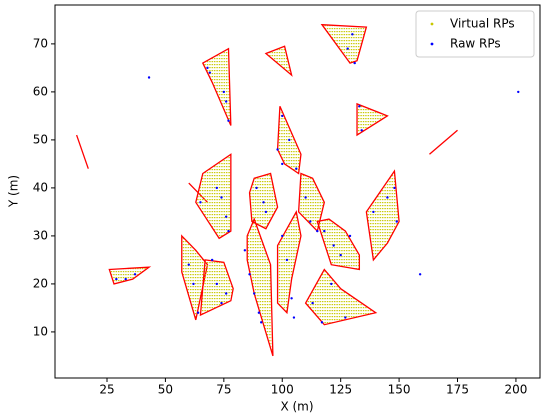 The image size is (550, 419). I want to click on y-tick-label: 50, so click(40, 139).